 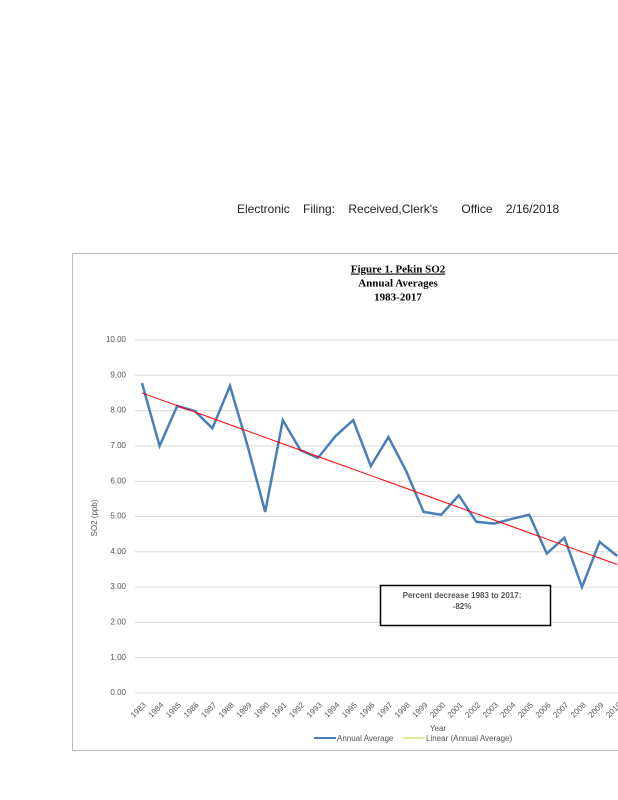 I want to click on chart-title: Figure 1. Pekin SO2, so click(x=398, y=270).